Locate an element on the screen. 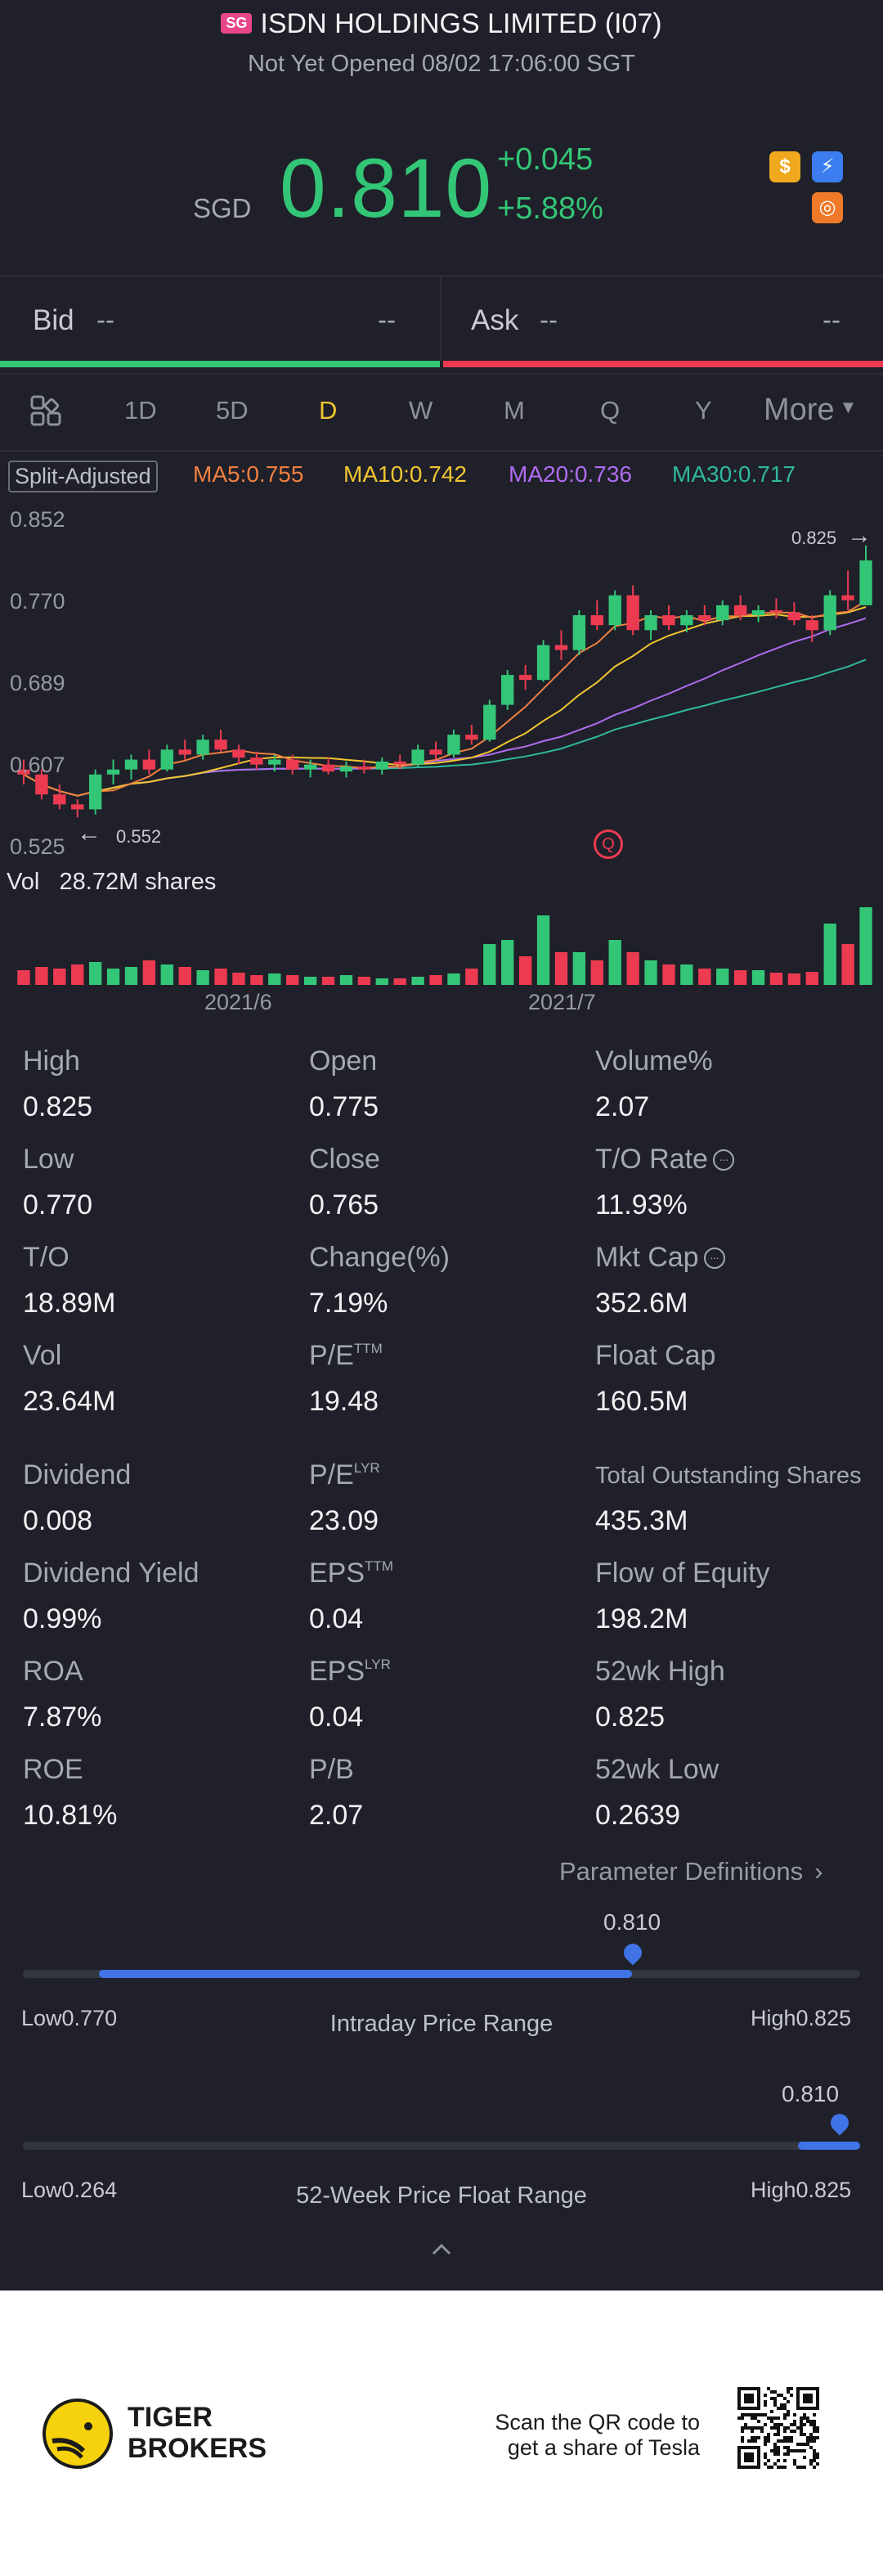 This screenshot has width=883, height=2576. stat-eps-lyr-label: EPSLYR is located at coordinates (350, 1672).